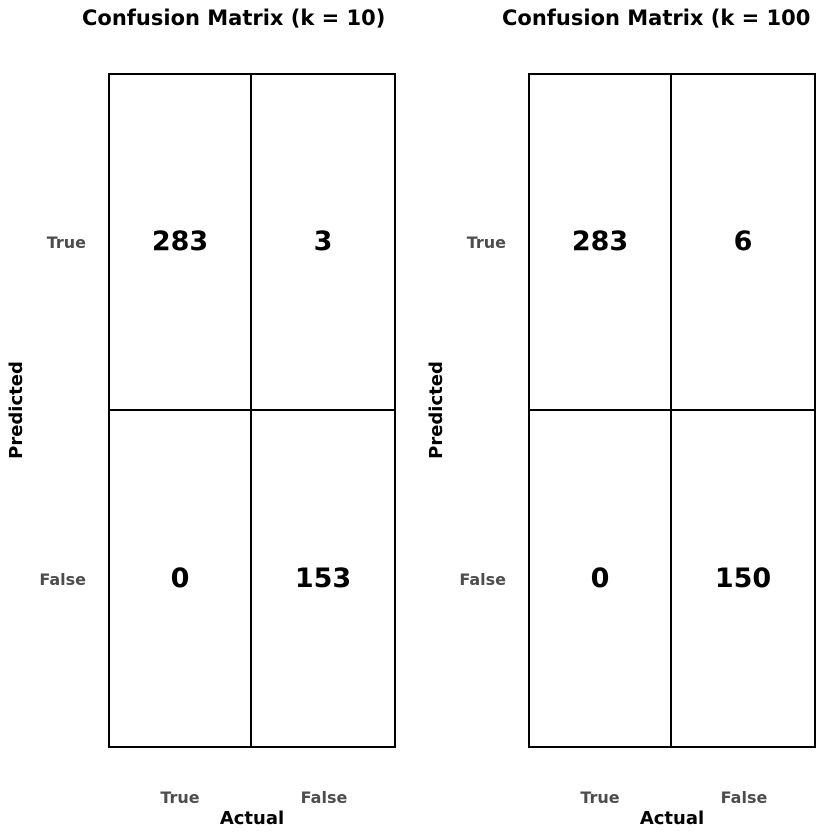 This screenshot has height=840, width=840. What do you see at coordinates (656, 18) in the screenshot?
I see `chart-title: Confusion Matrix (k = 100` at bounding box center [656, 18].